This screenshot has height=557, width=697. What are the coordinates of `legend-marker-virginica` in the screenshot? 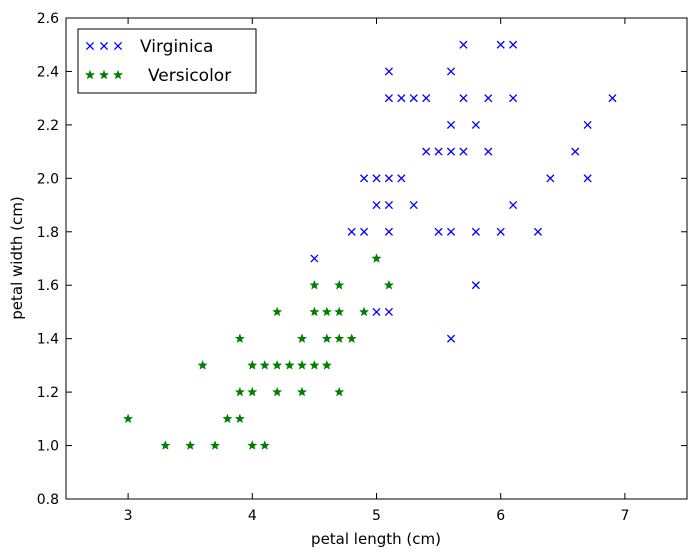 It's located at (104, 46).